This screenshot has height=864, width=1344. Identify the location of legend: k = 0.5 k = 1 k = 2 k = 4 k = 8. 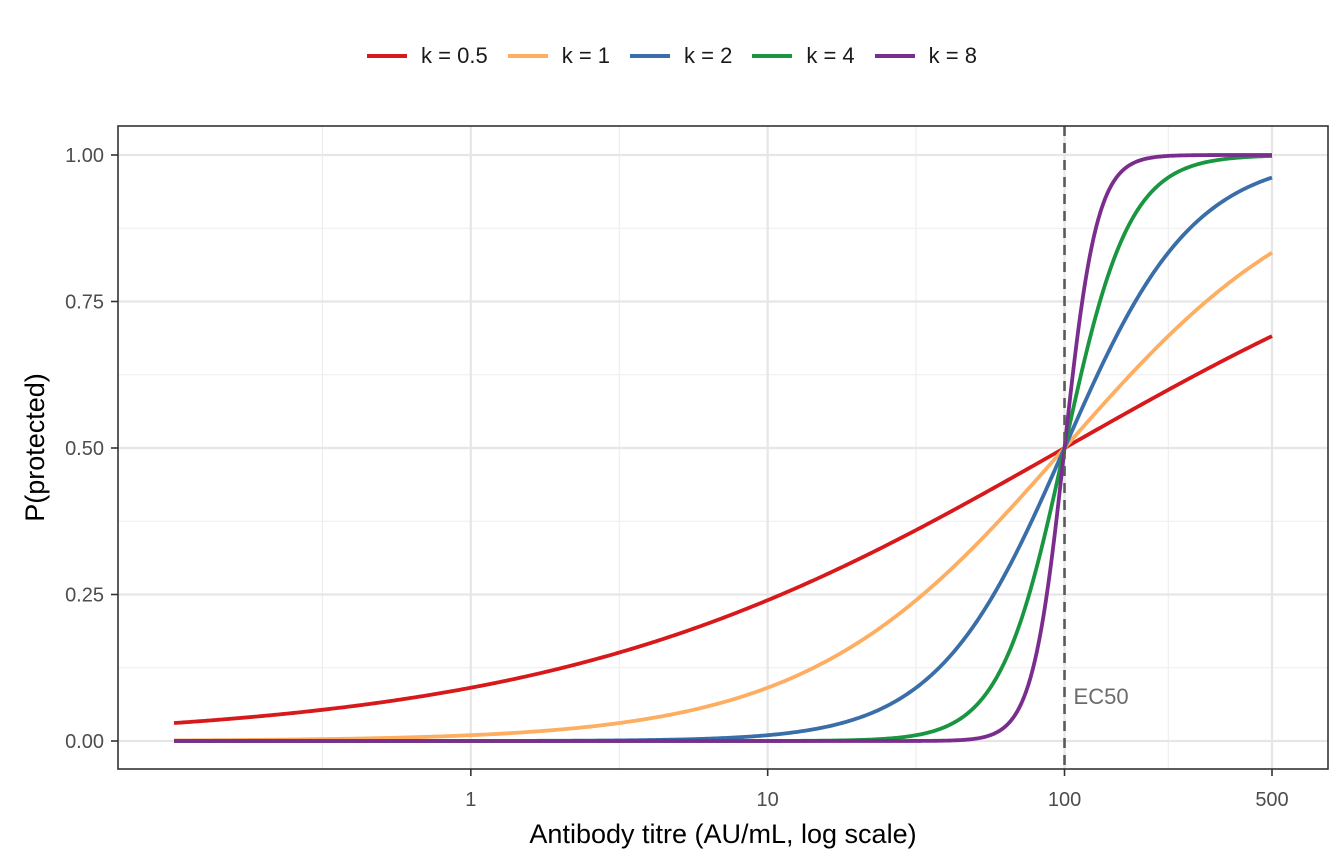
(672, 56).